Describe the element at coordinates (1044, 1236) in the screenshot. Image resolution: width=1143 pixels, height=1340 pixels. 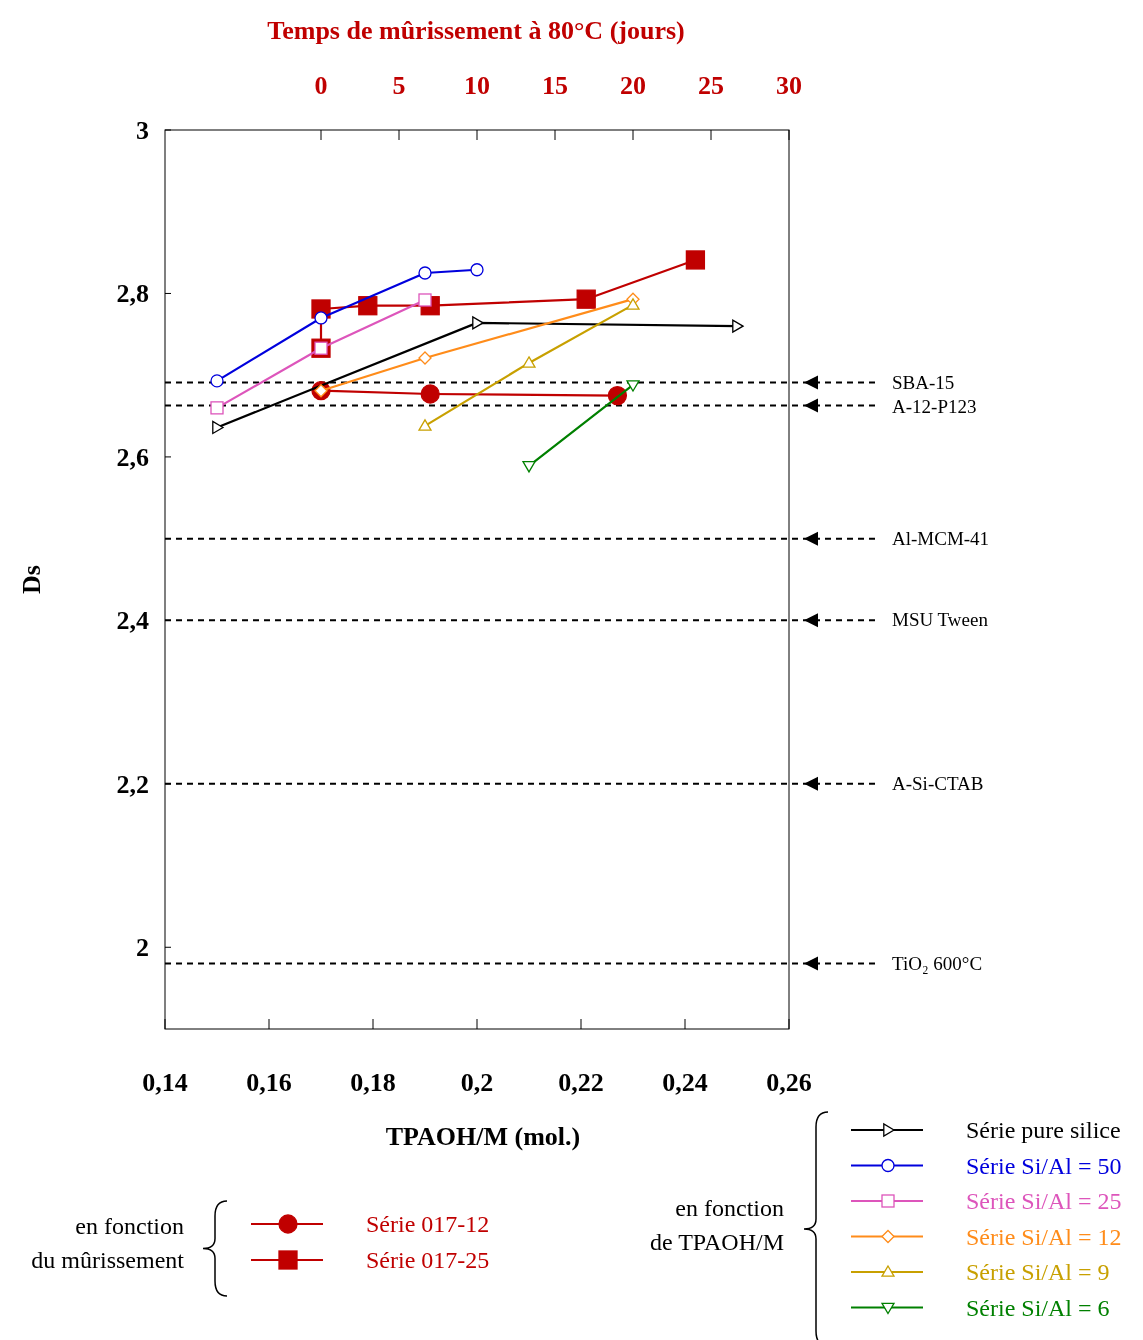
I see `legend-label: Série Si/Al = 12` at that location.